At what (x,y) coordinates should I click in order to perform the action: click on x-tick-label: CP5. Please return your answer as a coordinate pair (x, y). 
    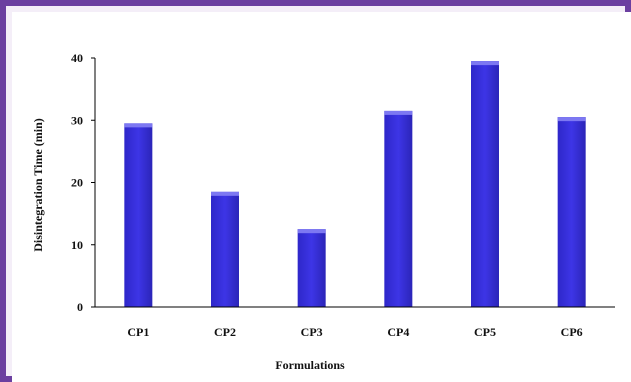
    Looking at the image, I should click on (485, 332).